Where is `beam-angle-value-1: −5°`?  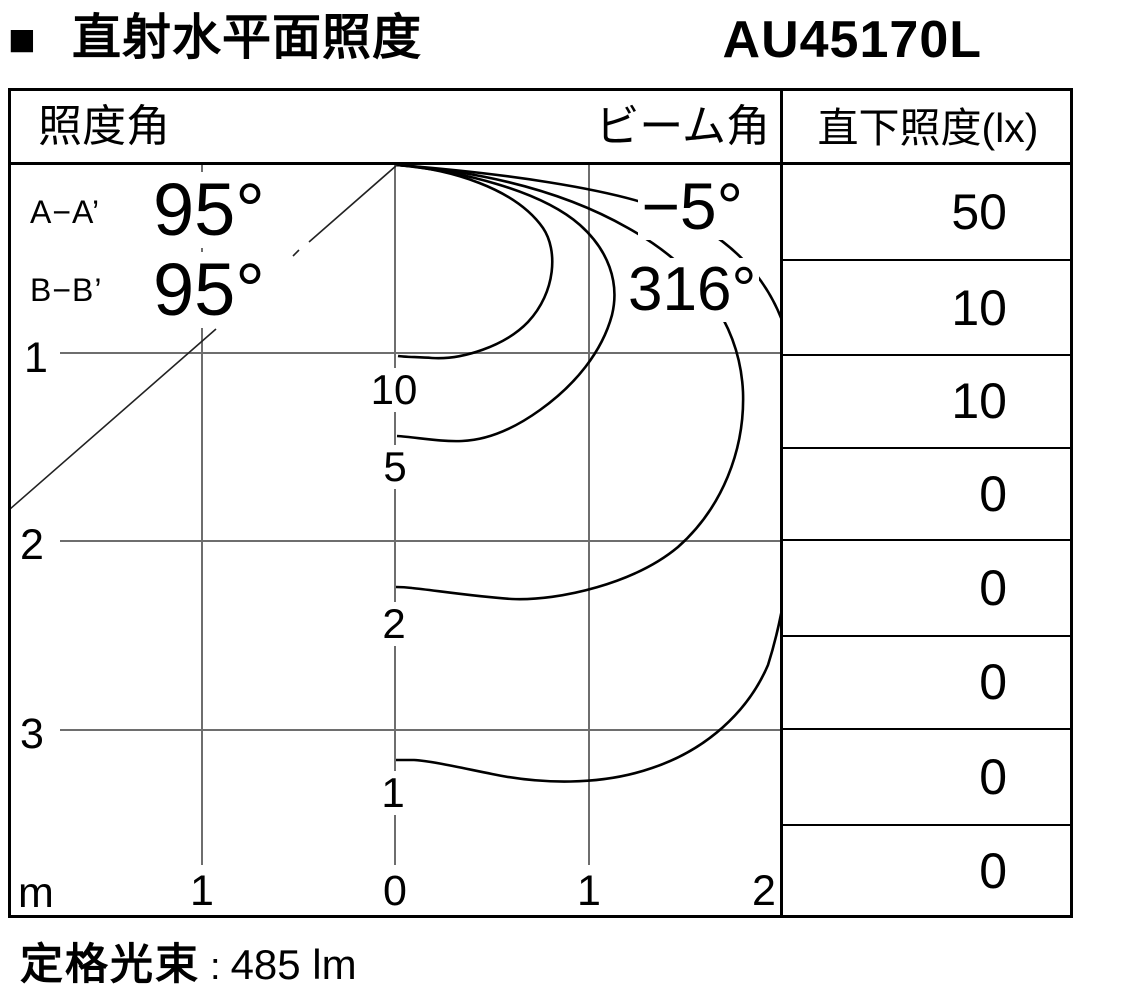 beam-angle-value-1: −5° is located at coordinates (692, 206).